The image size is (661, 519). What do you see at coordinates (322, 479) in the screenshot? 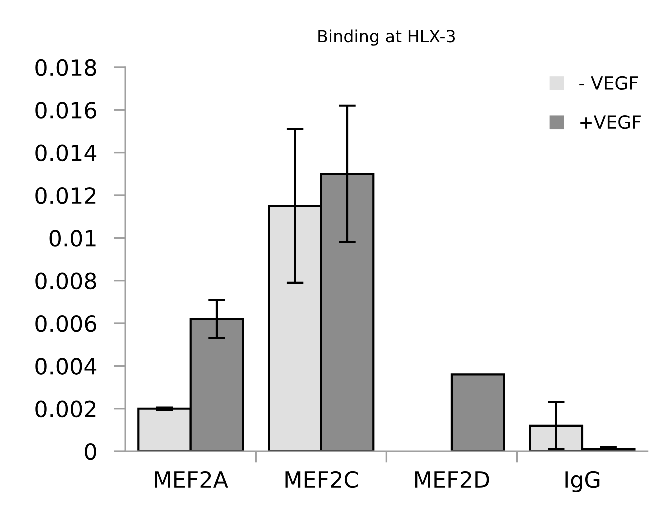
I see `x-tick-label: MEF2C` at bounding box center [322, 479].